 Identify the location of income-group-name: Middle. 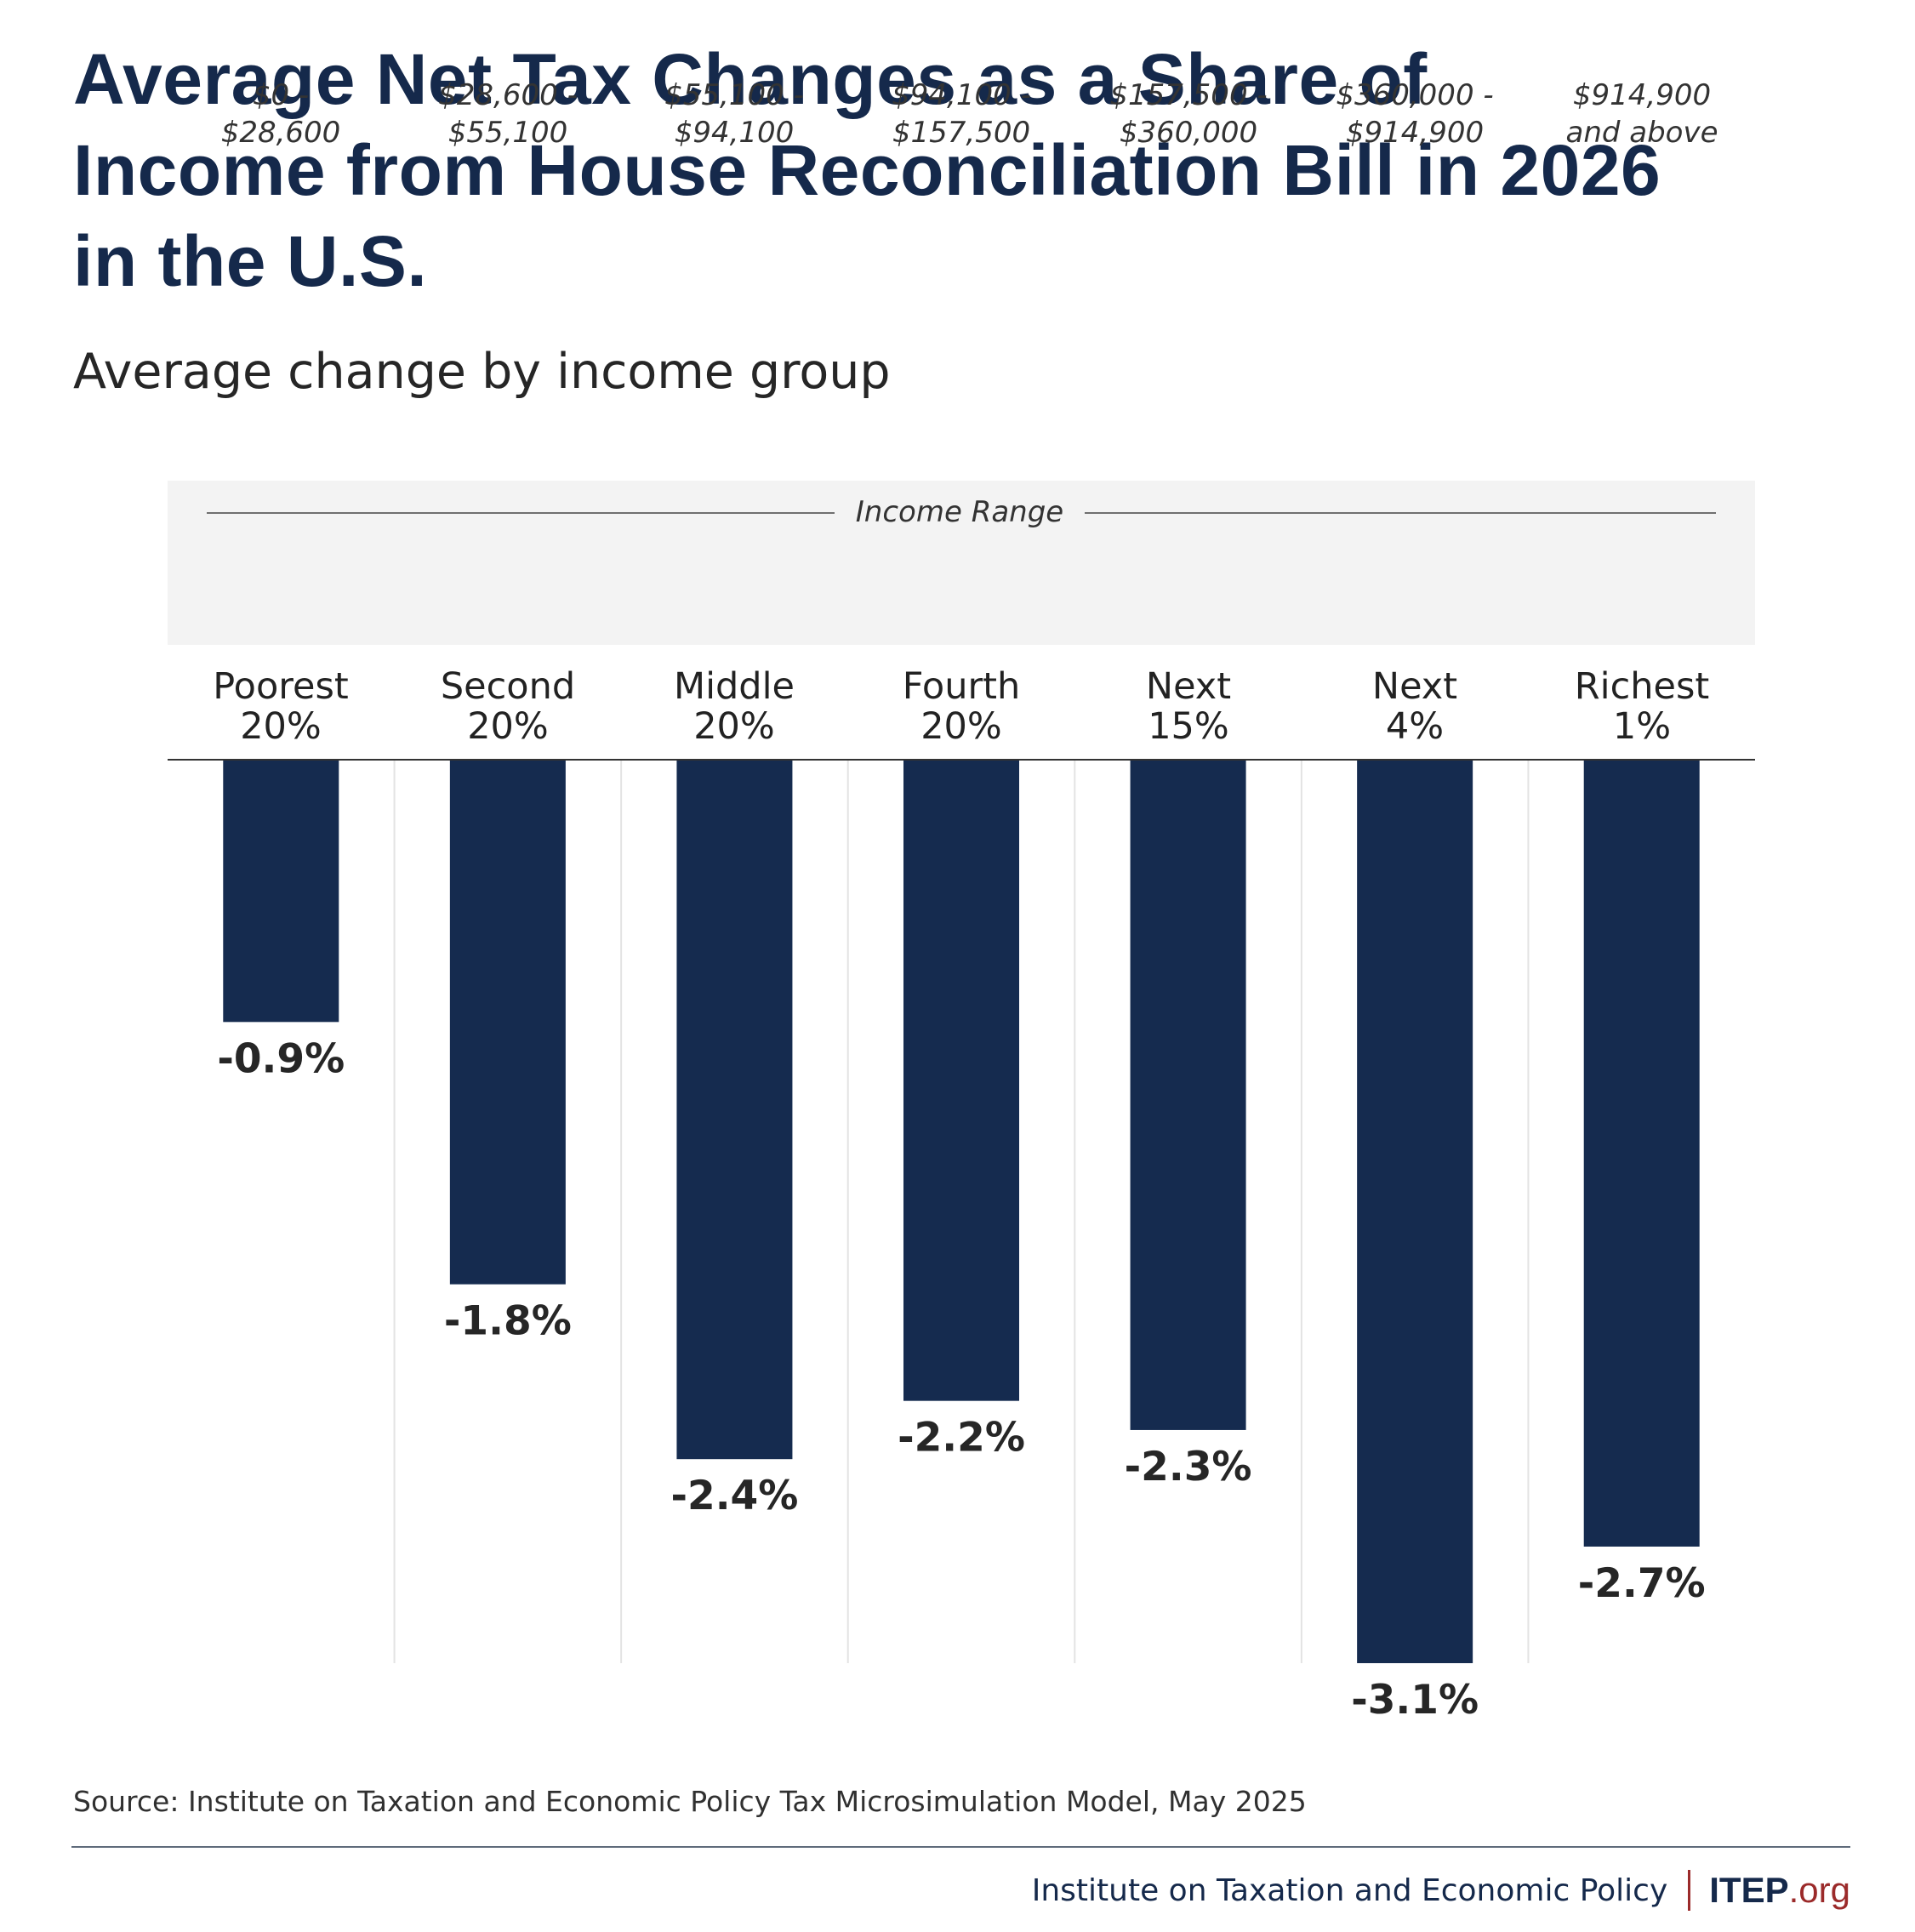
(734, 687).